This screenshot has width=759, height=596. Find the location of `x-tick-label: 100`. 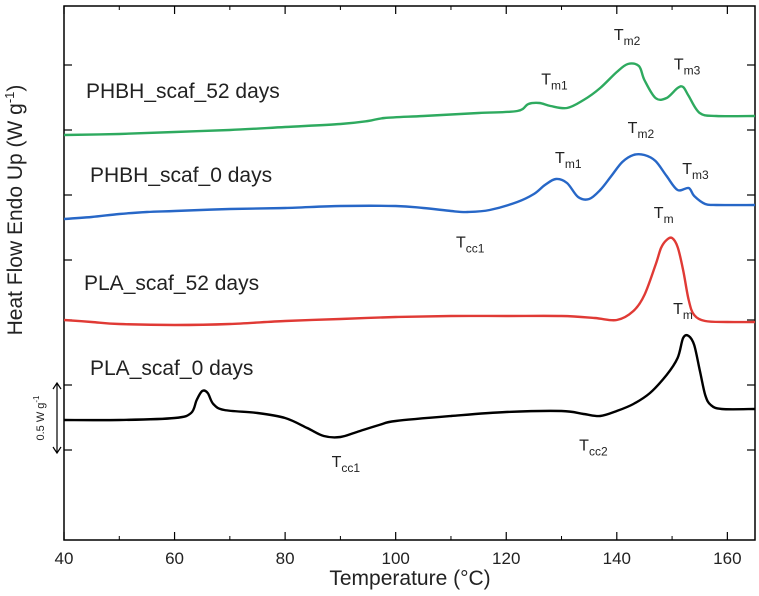

x-tick-label: 100 is located at coordinates (395, 558).